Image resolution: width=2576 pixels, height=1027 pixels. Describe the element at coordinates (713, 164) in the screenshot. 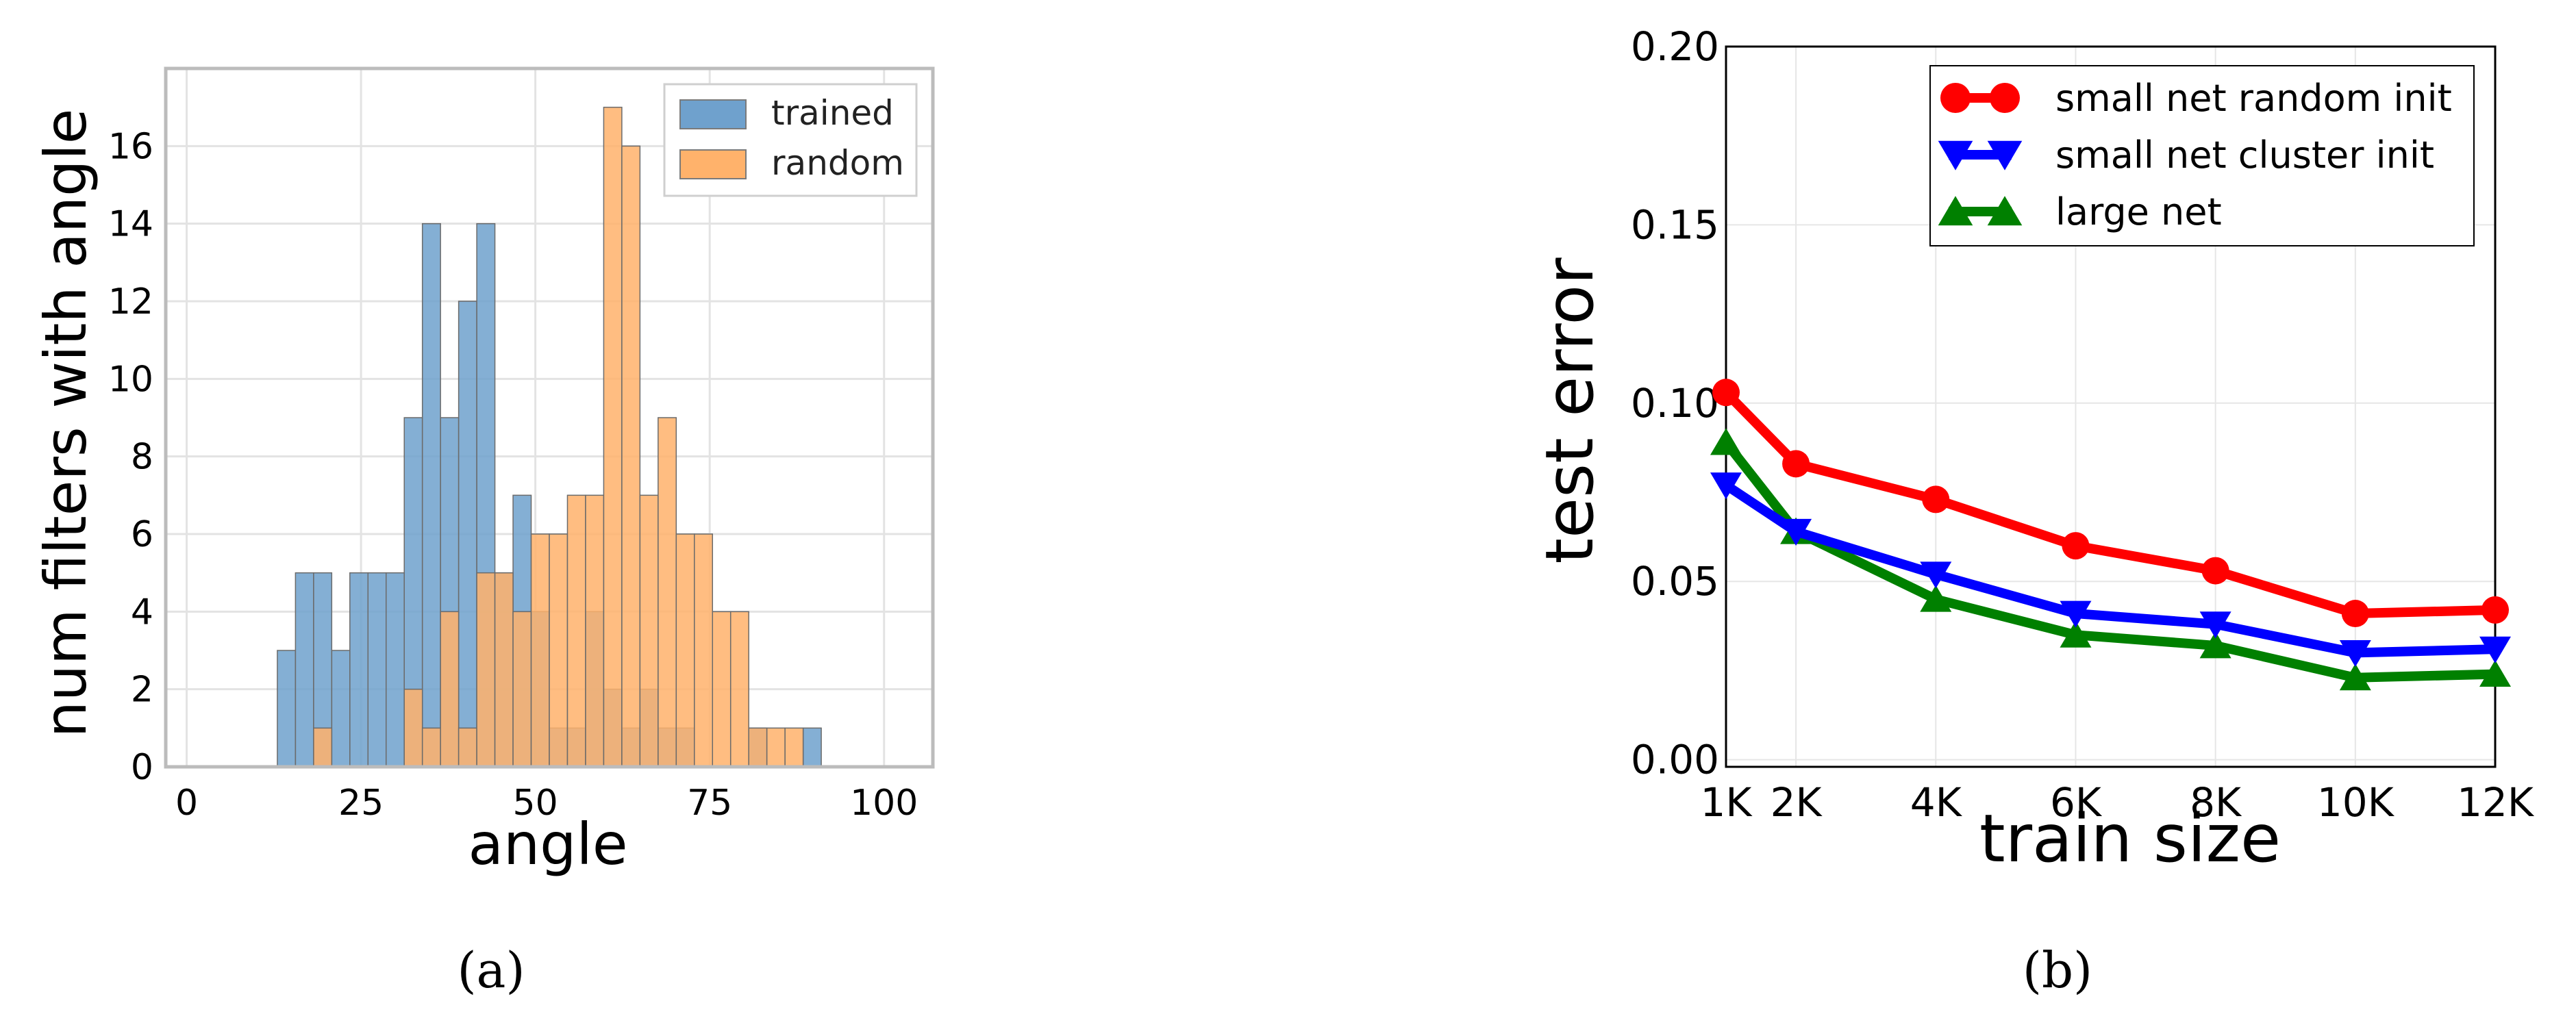

I see `legend-swatch-random` at that location.